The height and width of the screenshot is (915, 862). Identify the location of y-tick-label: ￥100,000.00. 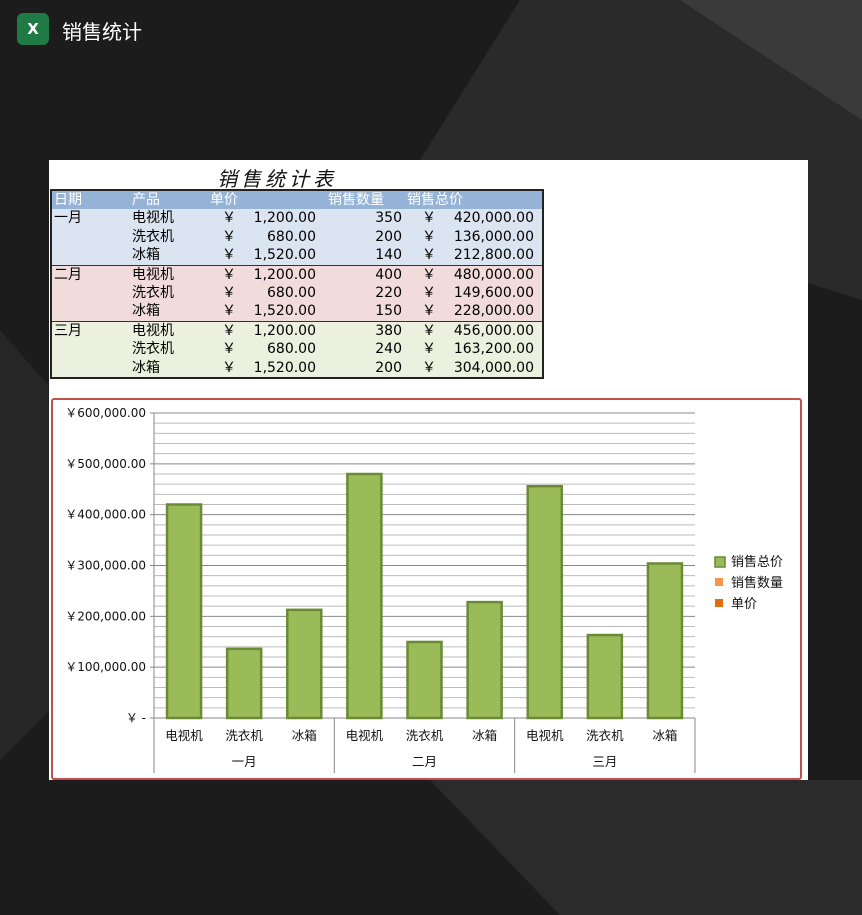
(105, 667).